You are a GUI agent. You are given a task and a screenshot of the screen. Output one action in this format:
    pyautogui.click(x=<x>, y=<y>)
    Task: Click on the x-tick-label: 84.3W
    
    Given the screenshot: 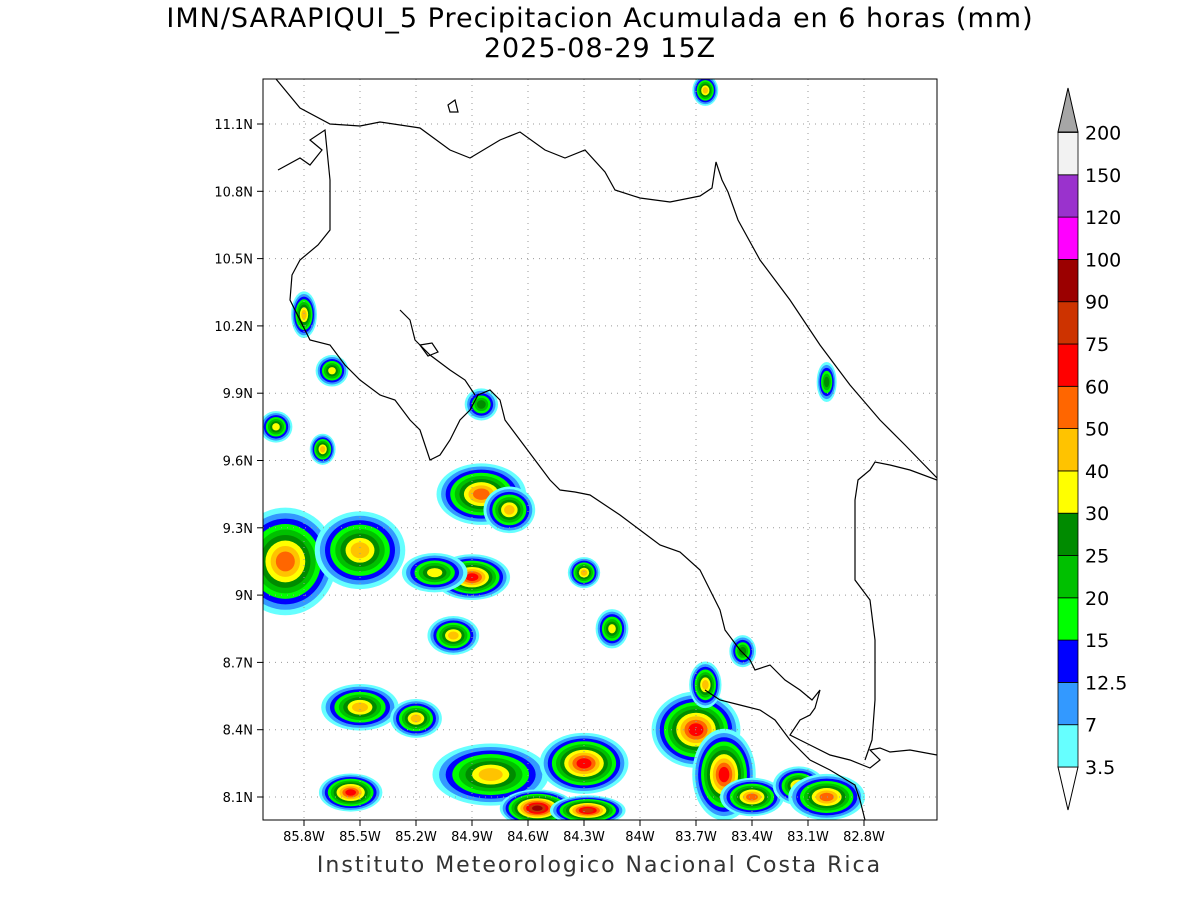 What is the action you would take?
    pyautogui.click(x=584, y=837)
    